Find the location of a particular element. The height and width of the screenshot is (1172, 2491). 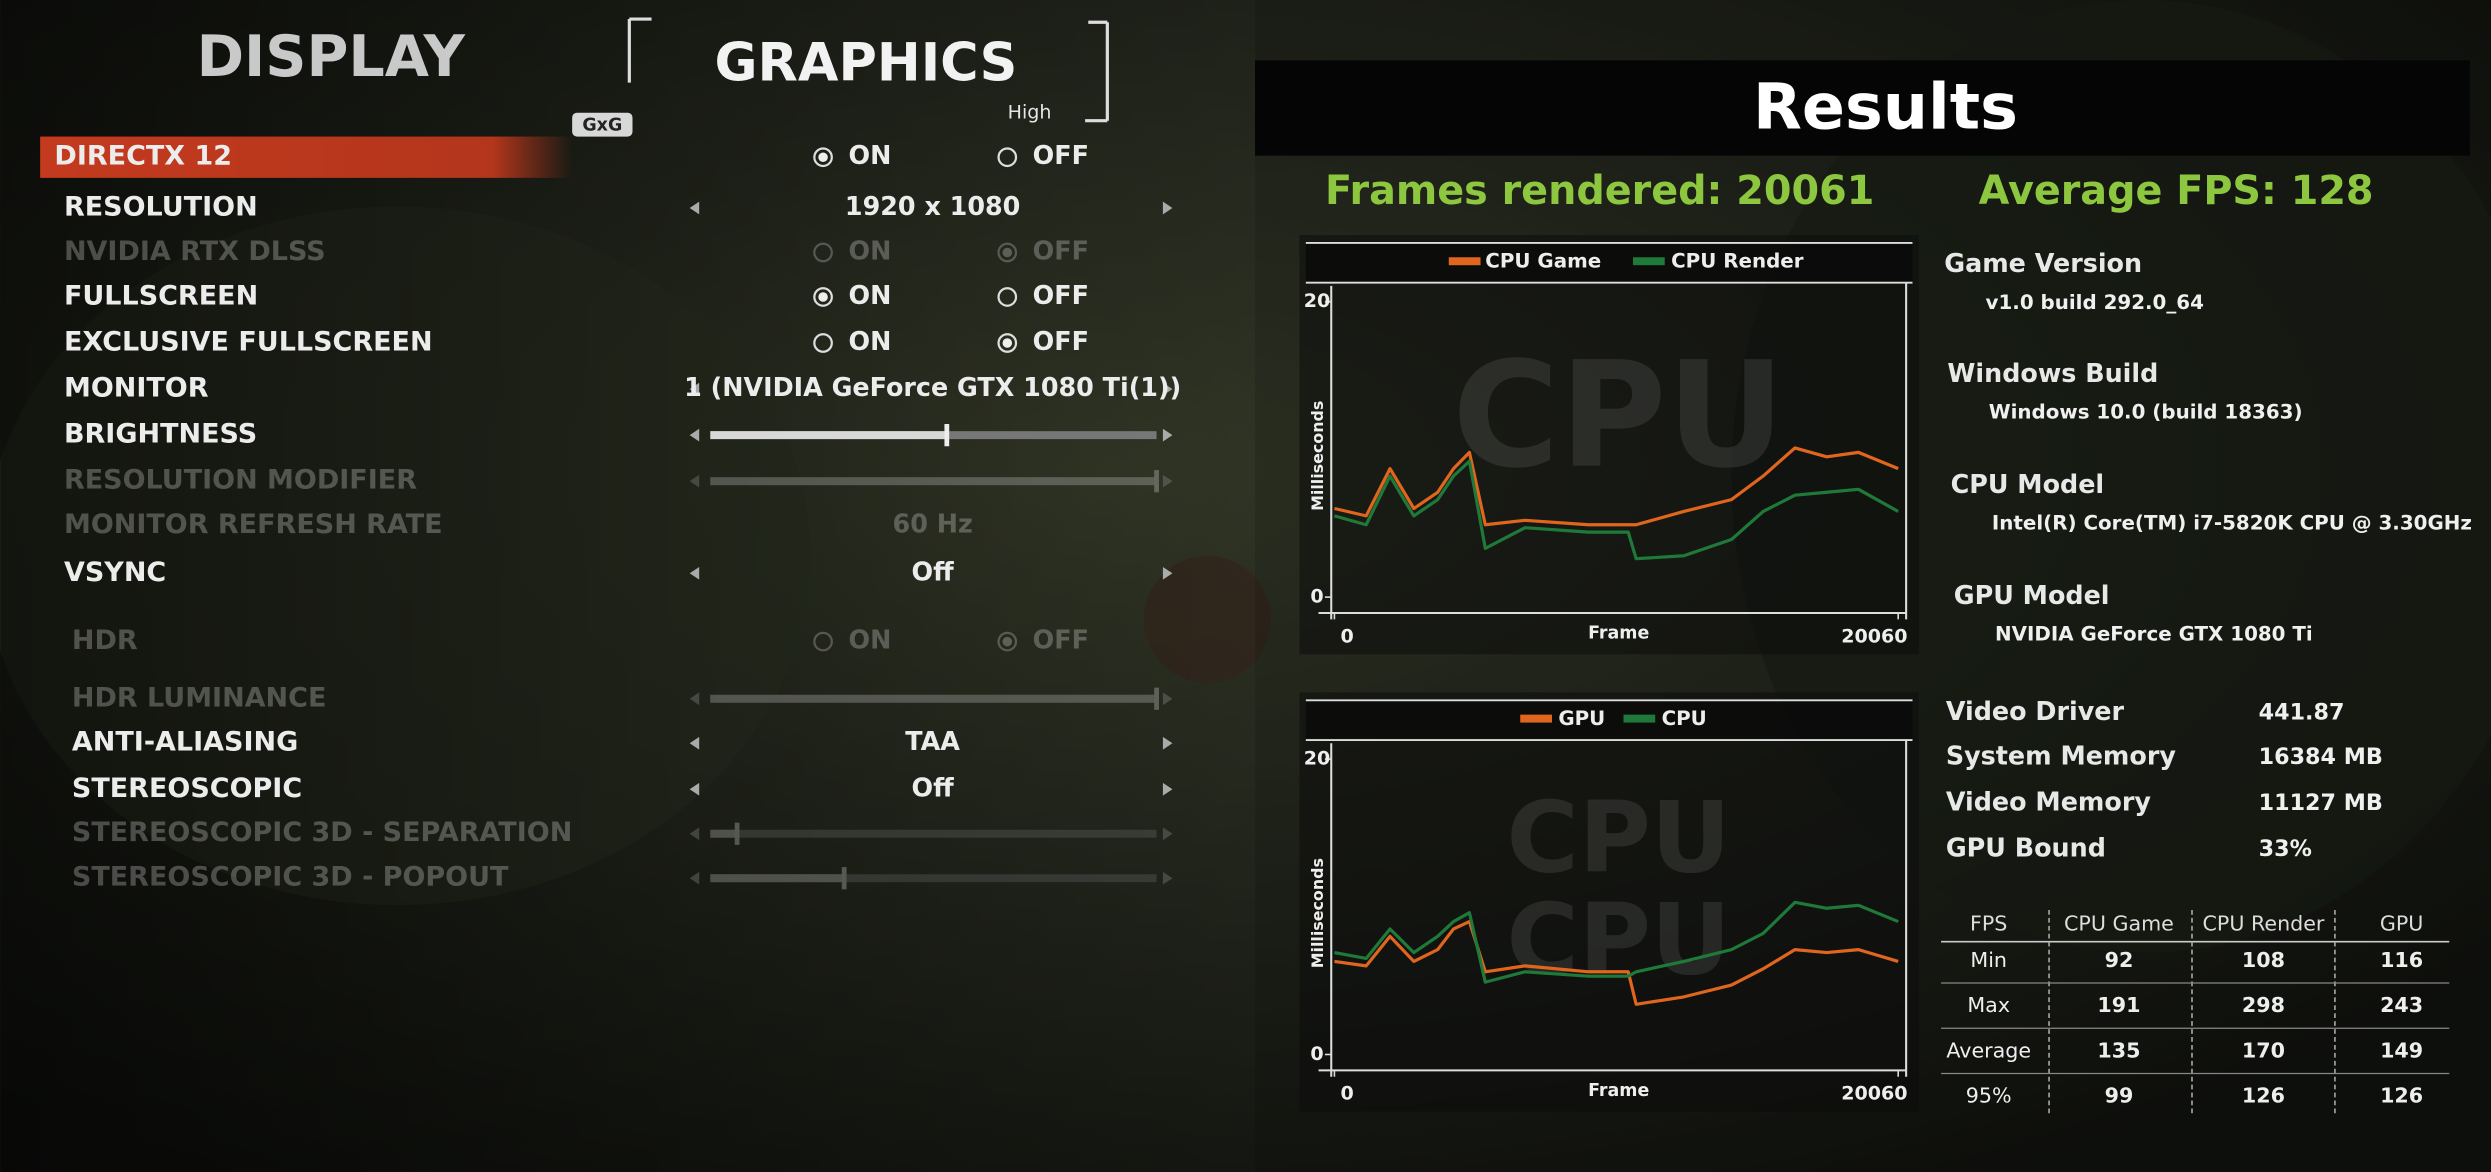

setting-row: EXCLUSIVE FULLSCREEN ON OFF is located at coordinates (576, 342).